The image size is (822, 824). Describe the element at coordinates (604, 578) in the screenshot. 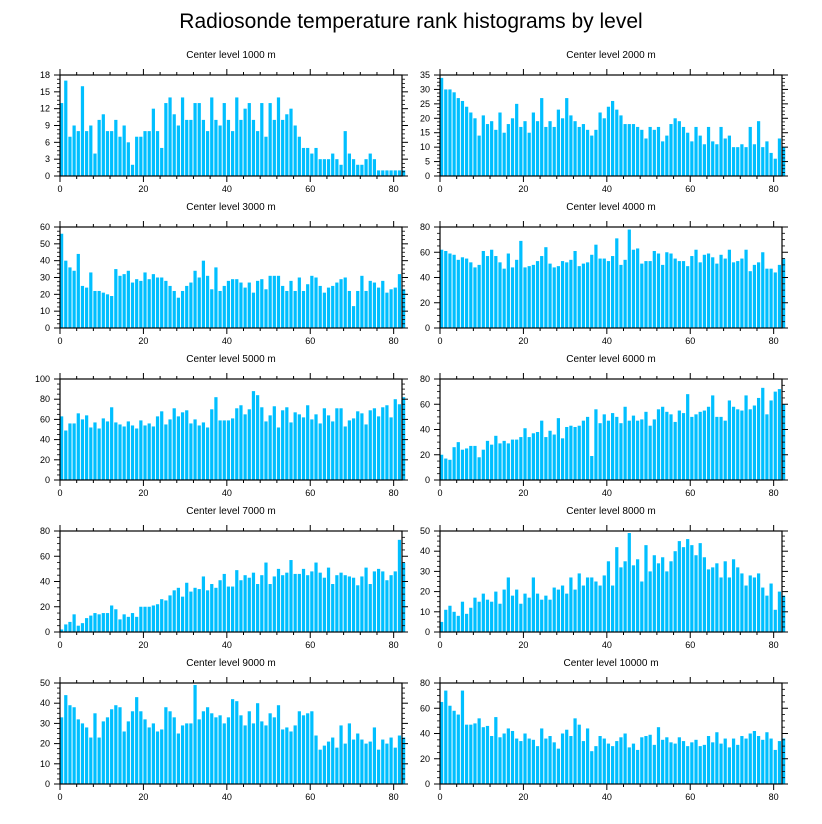

I see `histogram-panel: 0 20 40 60 80 0 10 20 30 40 50 Center level 8000 m` at that location.